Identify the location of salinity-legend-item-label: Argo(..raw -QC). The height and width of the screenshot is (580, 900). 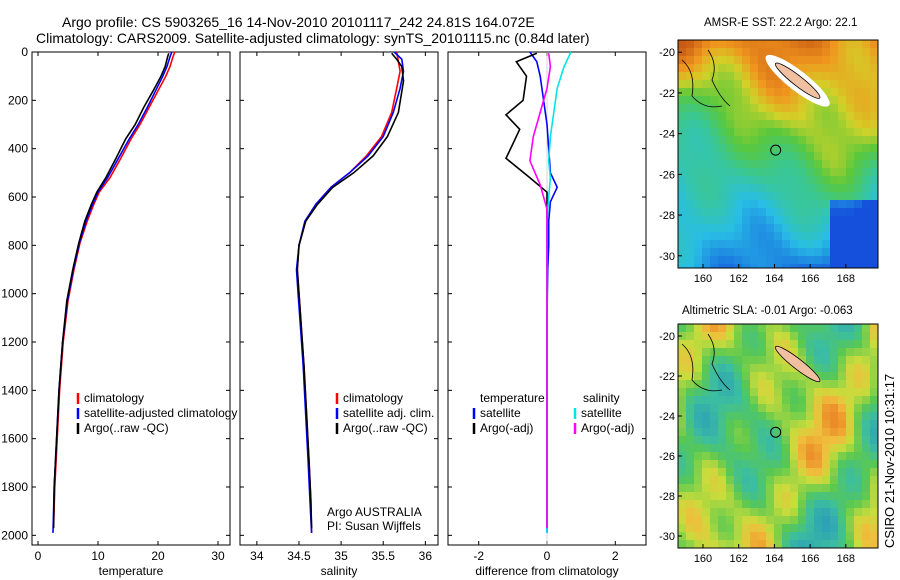
(385, 428).